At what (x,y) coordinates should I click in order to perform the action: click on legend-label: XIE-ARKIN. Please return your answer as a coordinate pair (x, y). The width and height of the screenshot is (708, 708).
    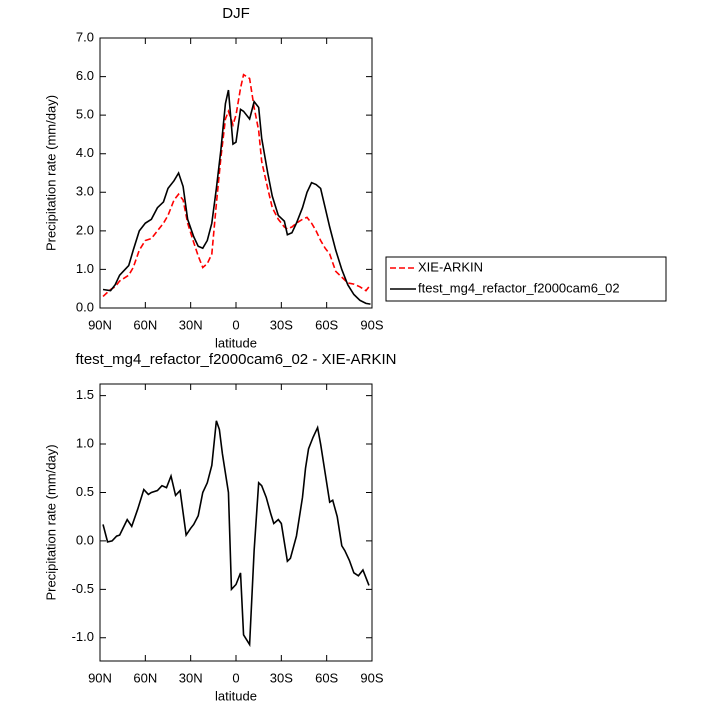
    Looking at the image, I should click on (450, 266).